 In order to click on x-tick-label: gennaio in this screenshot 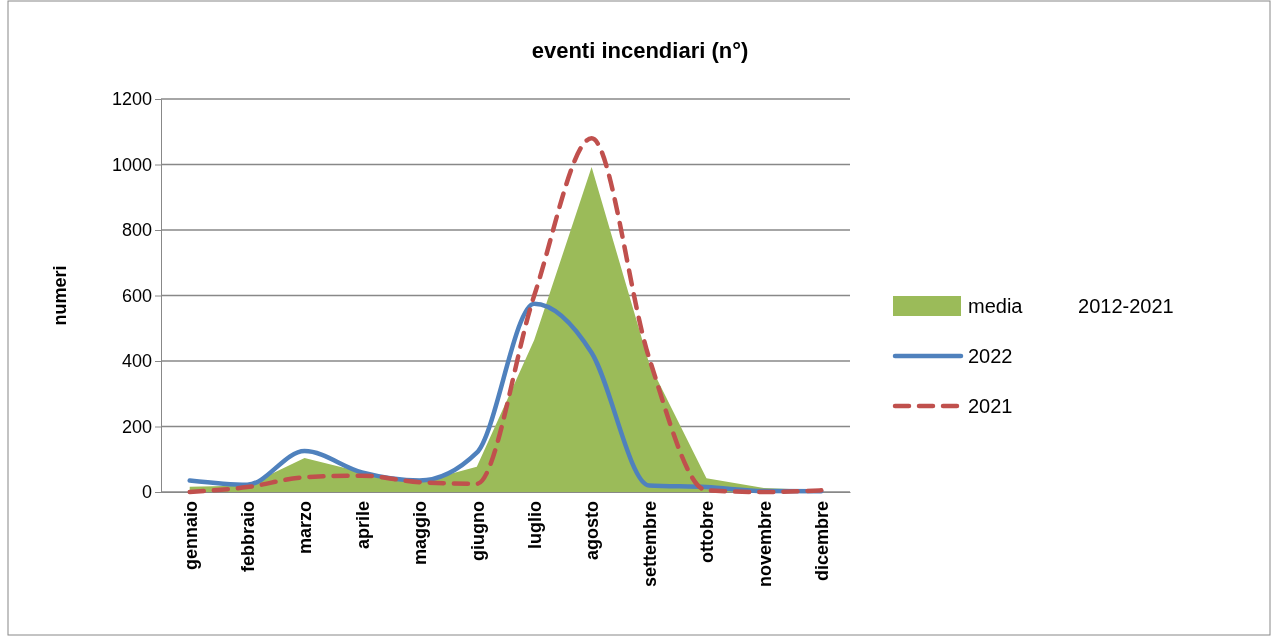, I will do `click(190, 536)`.